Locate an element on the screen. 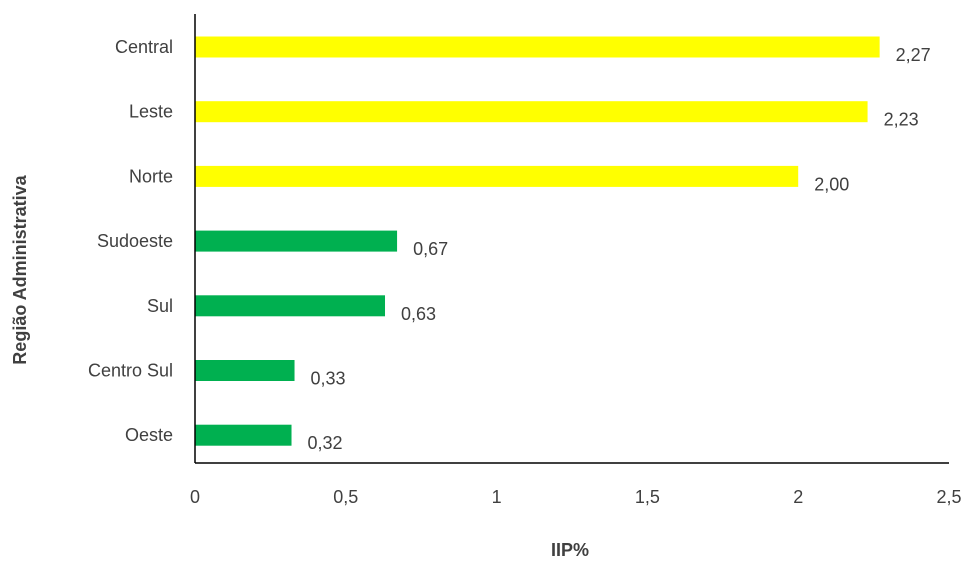 This screenshot has height=566, width=970. bar-norte is located at coordinates (497, 176).